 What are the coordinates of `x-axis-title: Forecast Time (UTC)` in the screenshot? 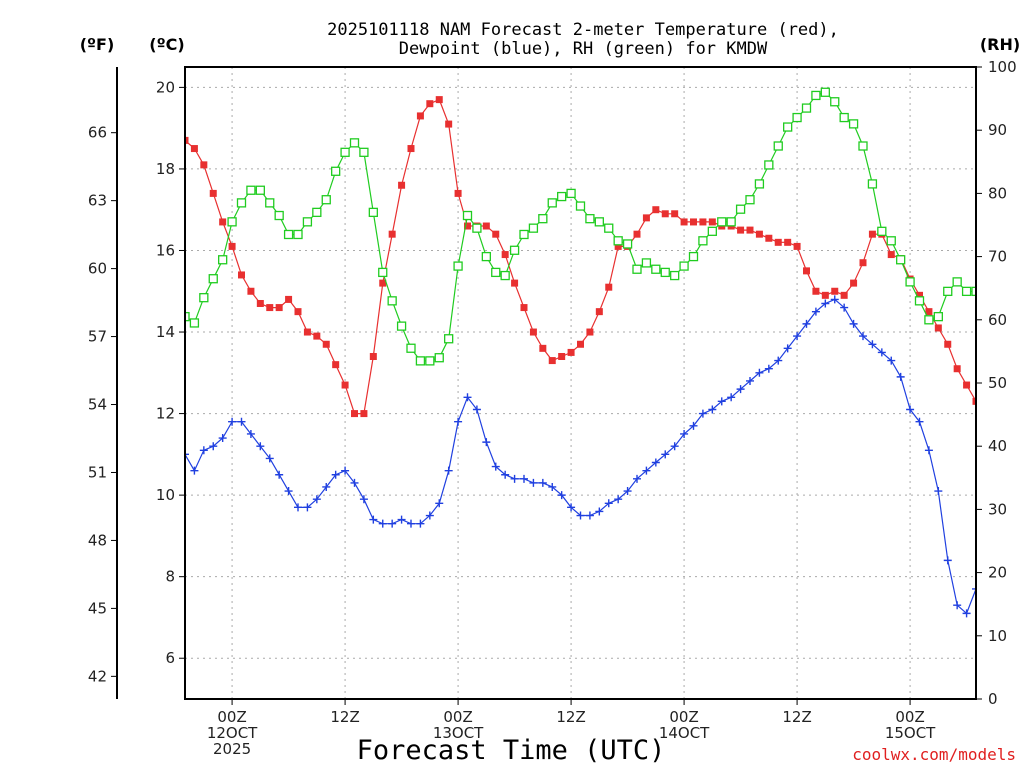 It's located at (511, 750).